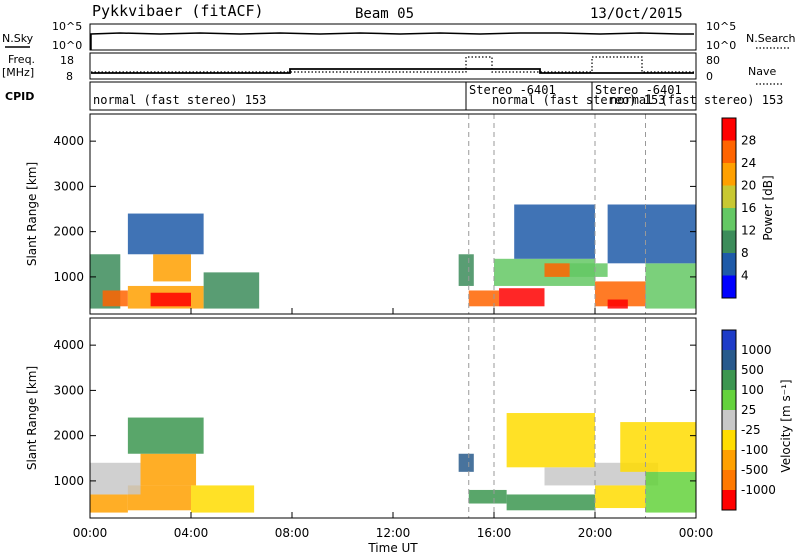 This screenshot has height=554, width=800. What do you see at coordinates (578, 100) in the screenshot?
I see `cpid-segment-3: normal (fast stereo) 153` at bounding box center [578, 100].